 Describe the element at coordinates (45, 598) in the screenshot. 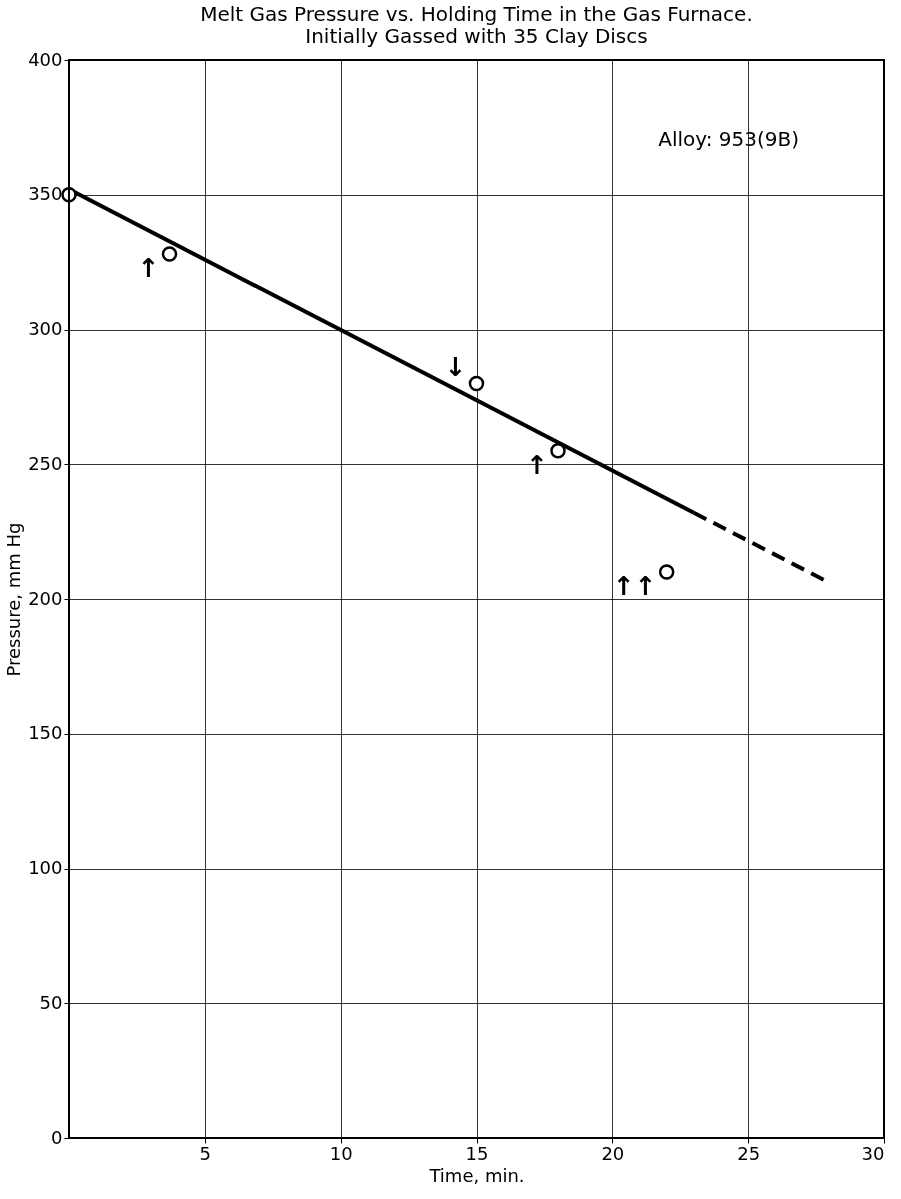

I see `y-tick-label: 200` at that location.